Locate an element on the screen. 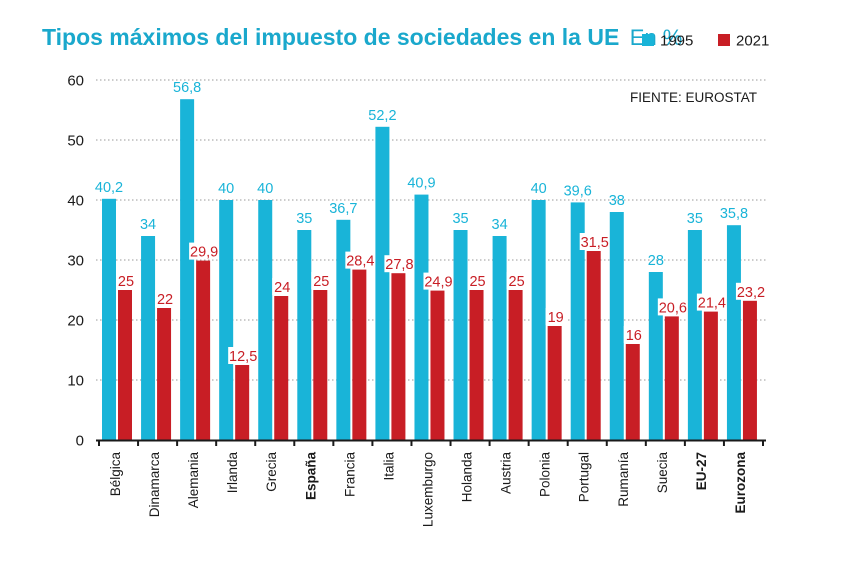 The image size is (847, 564). category-label: Bélgica is located at coordinates (115, 474).